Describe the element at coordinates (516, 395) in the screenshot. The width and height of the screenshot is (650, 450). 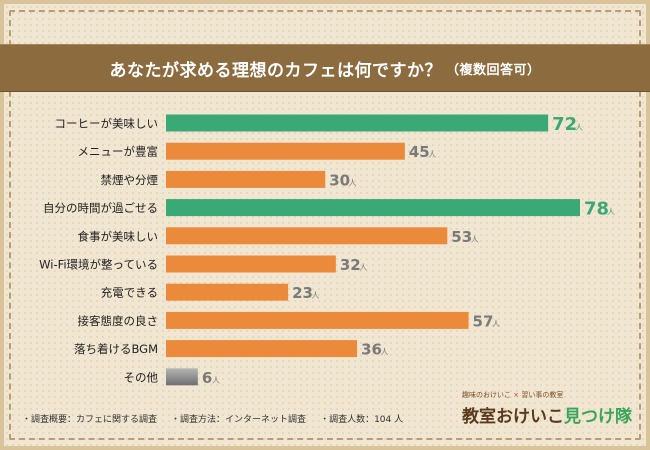
I see `logo-tagline-sep: ×` at that location.